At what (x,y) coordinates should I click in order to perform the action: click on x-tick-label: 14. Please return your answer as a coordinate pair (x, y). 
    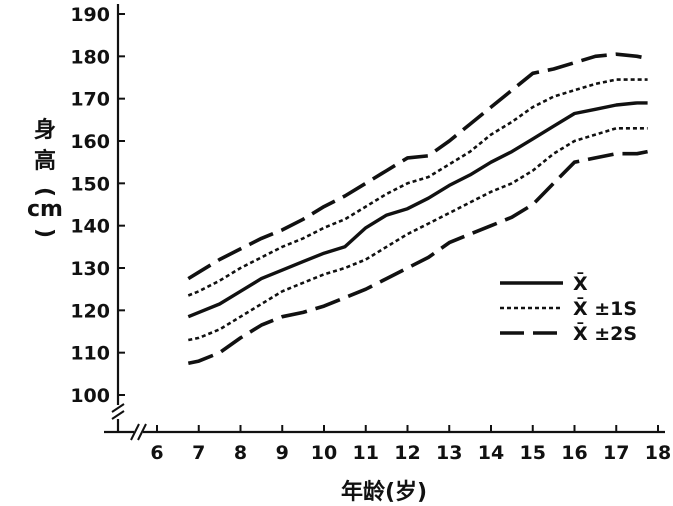
    Looking at the image, I should click on (491, 453).